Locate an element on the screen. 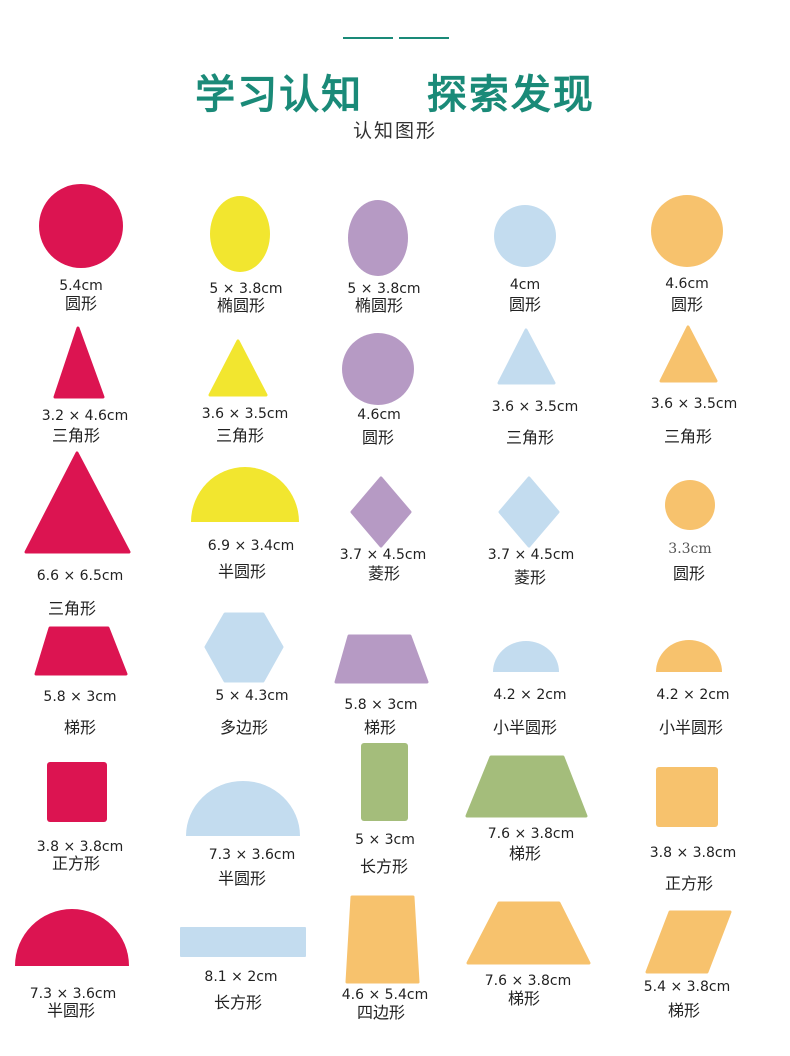  shape-name-label: 多边形 is located at coordinates (243, 727).